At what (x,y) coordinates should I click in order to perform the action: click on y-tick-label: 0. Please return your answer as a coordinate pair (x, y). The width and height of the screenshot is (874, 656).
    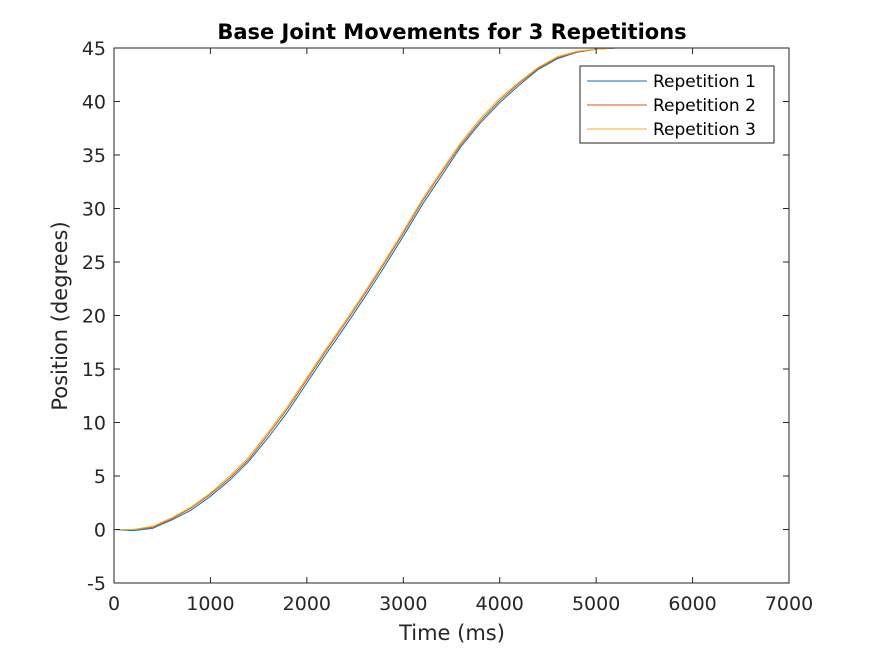
    Looking at the image, I should click on (100, 531).